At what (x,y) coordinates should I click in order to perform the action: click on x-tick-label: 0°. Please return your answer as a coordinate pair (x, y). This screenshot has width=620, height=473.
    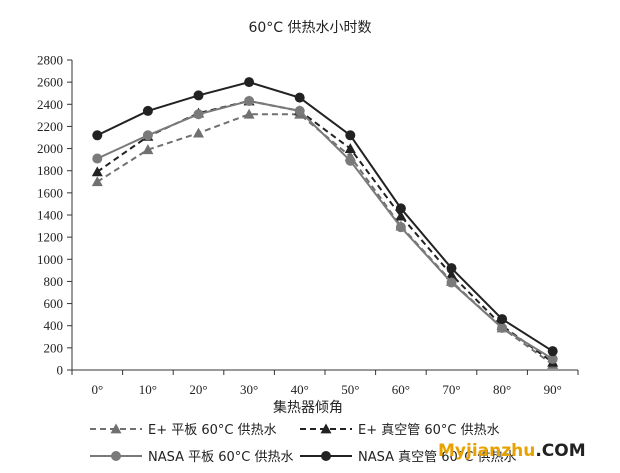
    Looking at the image, I should click on (97, 389).